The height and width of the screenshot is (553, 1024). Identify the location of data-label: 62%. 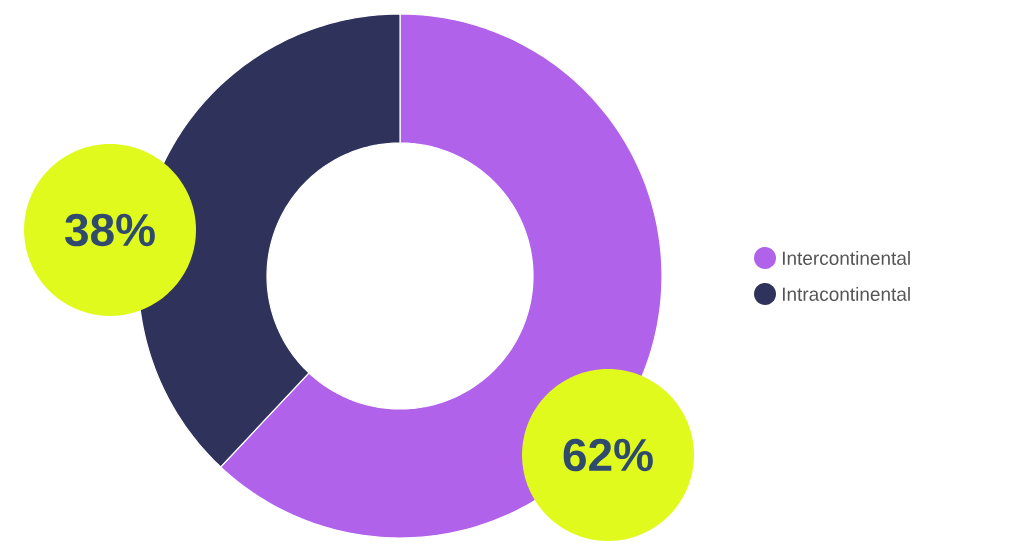
(608, 455).